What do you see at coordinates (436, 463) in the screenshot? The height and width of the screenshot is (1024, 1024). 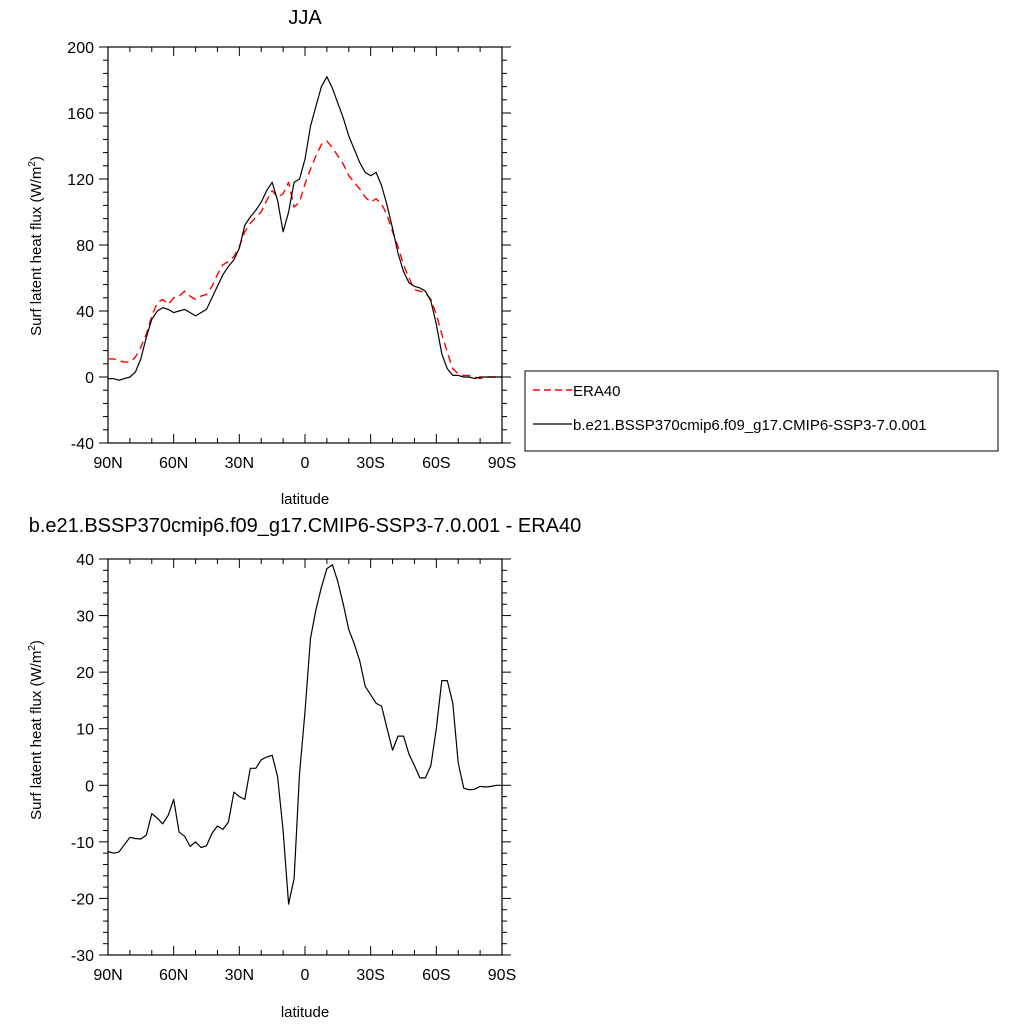 I see `top-x-tick-label: 60S` at bounding box center [436, 463].